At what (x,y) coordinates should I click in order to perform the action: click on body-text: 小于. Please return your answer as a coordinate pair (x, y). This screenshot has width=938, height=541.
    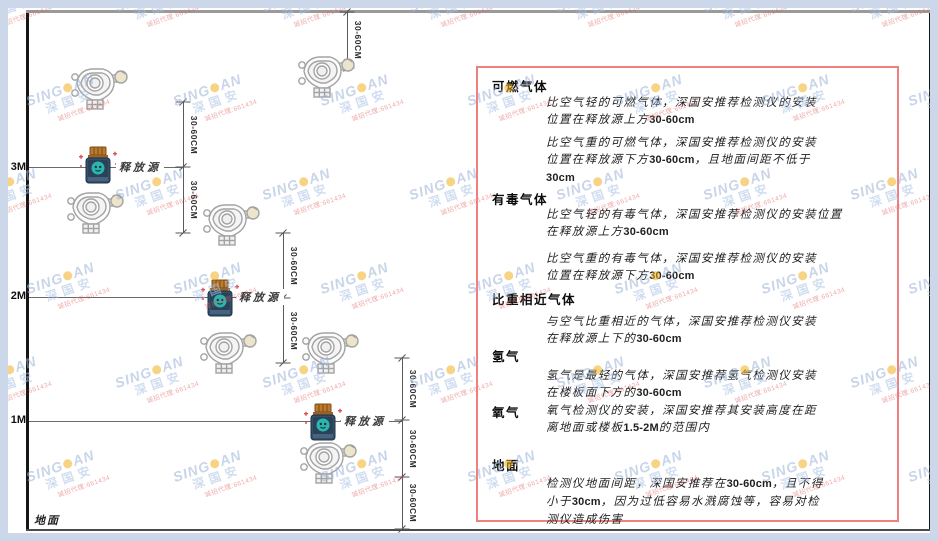
    Looking at the image, I should click on (559, 501).